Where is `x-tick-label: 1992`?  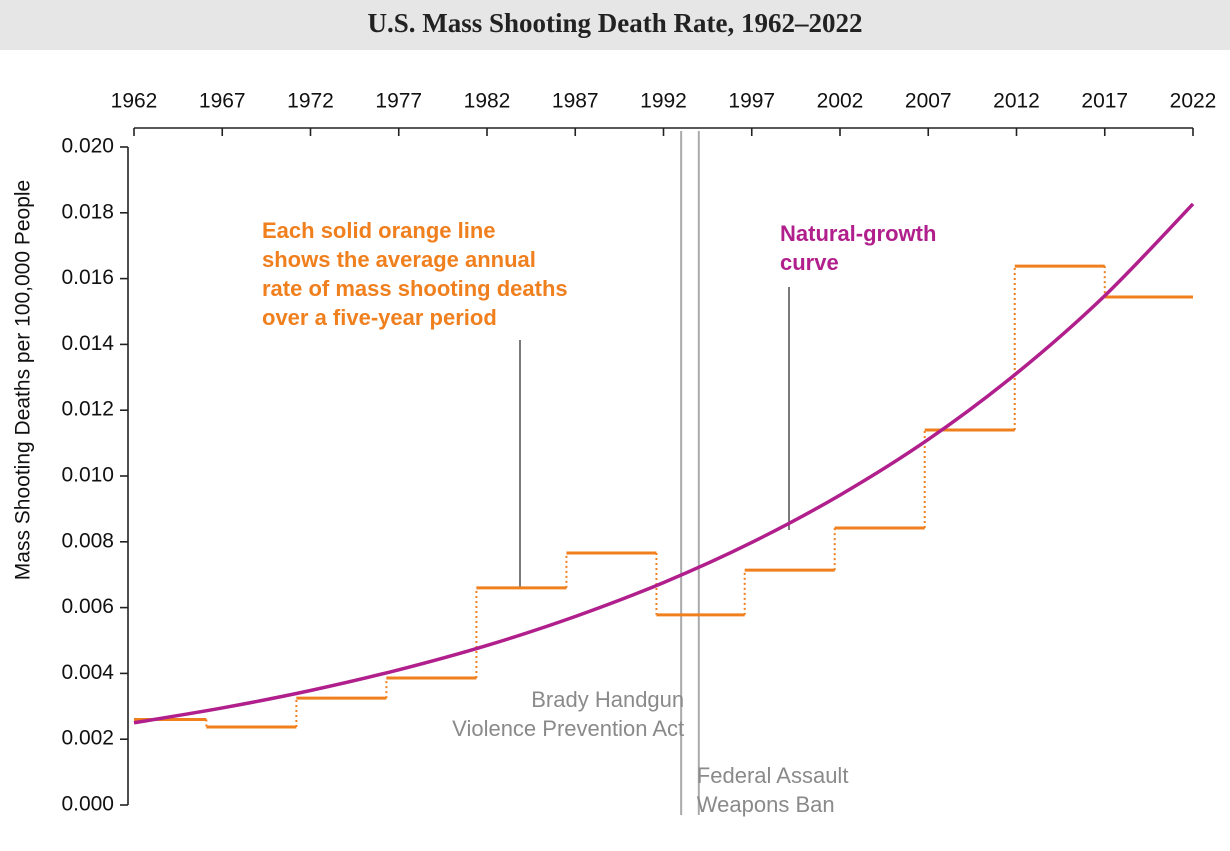 x-tick-label: 1992 is located at coordinates (663, 101).